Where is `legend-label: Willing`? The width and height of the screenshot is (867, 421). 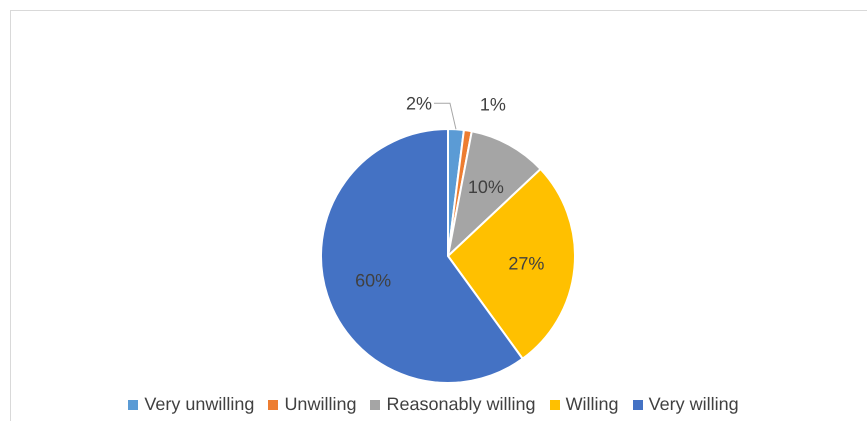
legend-label: Willing is located at coordinates (592, 404).